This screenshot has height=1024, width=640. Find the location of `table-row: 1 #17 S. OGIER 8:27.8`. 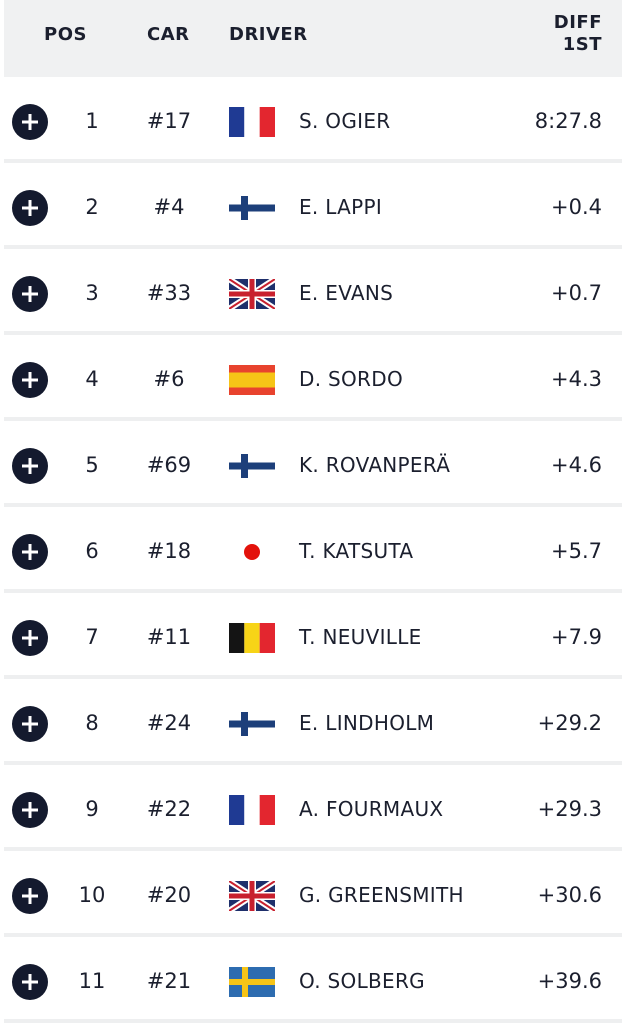

table-row: 1 #17 S. OGIER 8:27.8 is located at coordinates (313, 120).